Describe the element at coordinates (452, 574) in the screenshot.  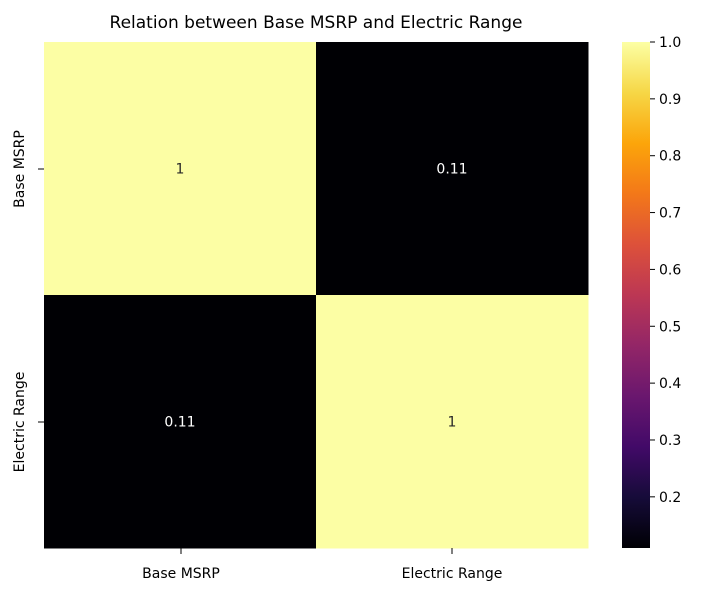
I see `x-tick-label-1: Electric Range` at that location.